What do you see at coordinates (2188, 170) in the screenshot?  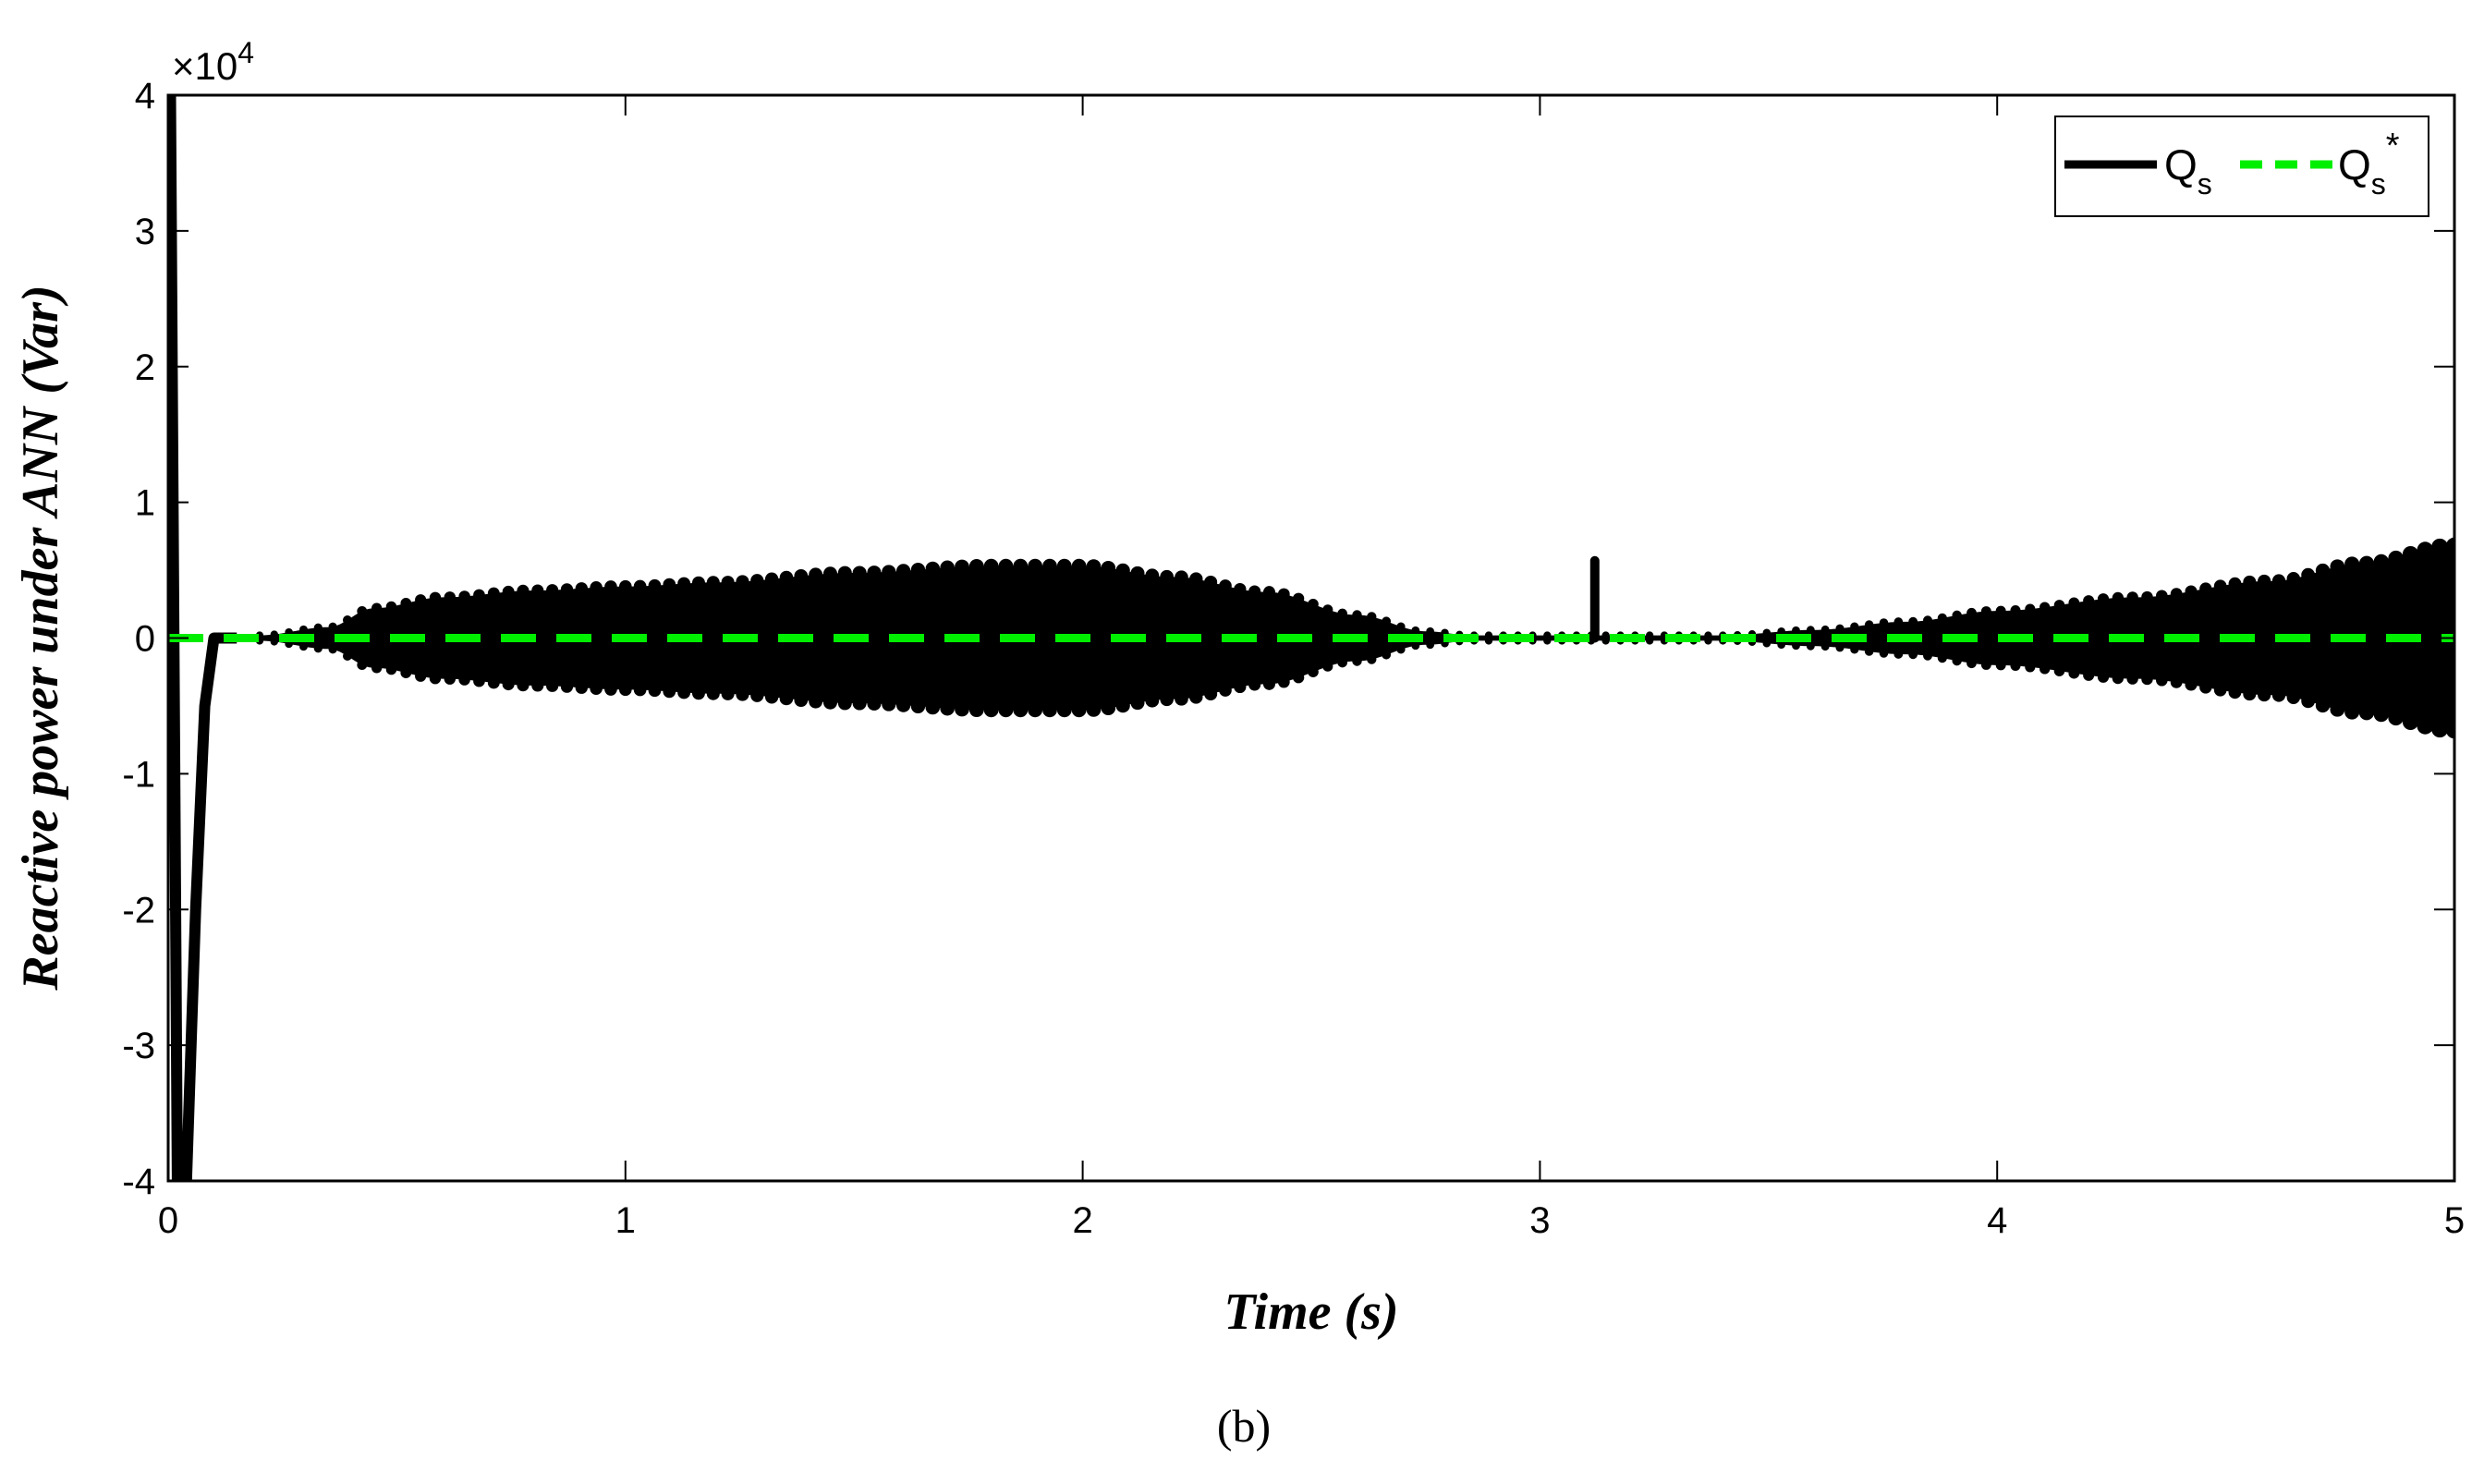 I see `legend-label-qs: Qs` at bounding box center [2188, 170].